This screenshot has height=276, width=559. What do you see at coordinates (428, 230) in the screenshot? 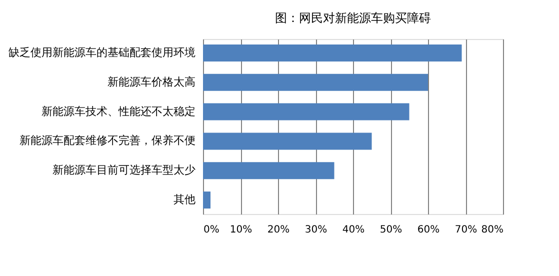
I see `x-tick-label: 60%` at bounding box center [428, 230].